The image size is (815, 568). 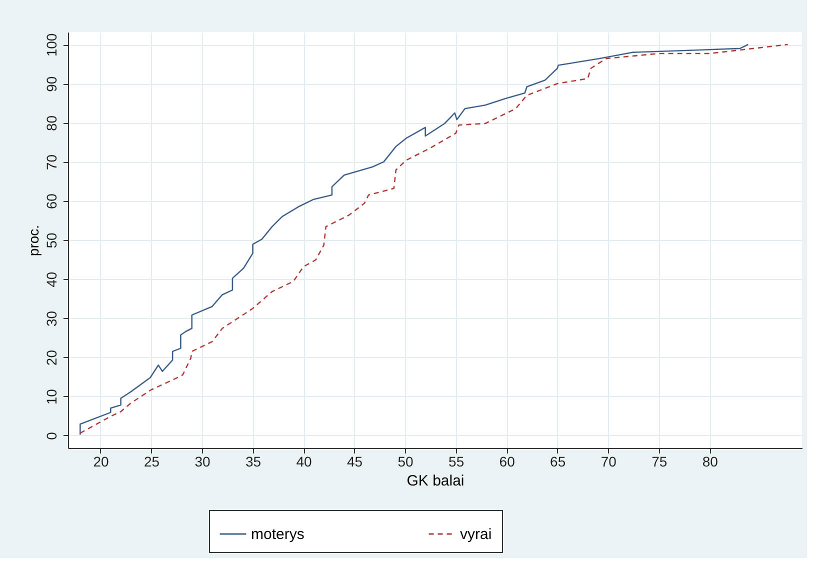 I want to click on y-tick-label: 50, so click(x=52, y=240).